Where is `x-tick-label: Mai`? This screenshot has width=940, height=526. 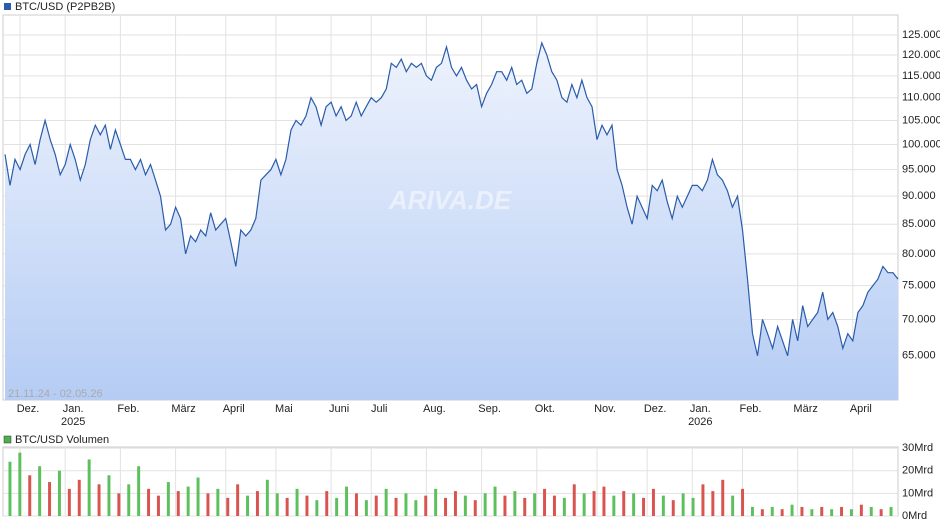 x-tick-label: Mai is located at coordinates (284, 409).